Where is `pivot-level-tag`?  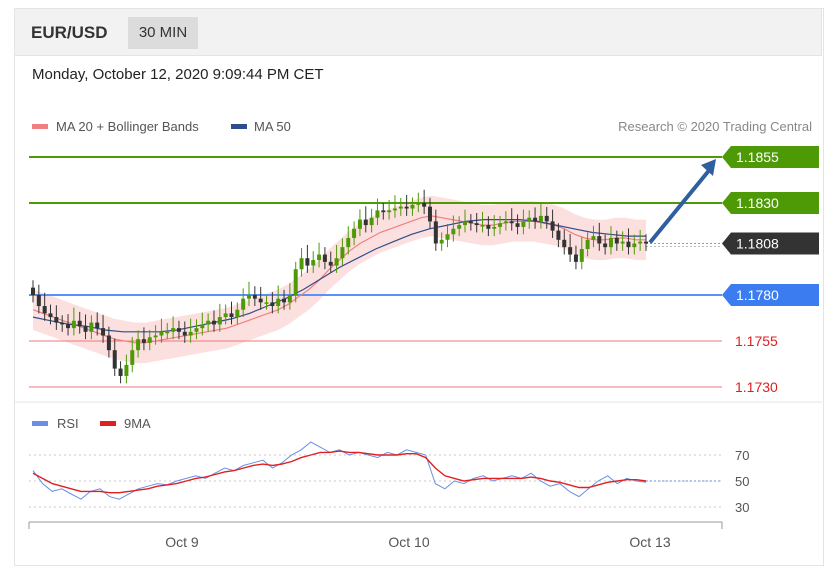
pivot-level-tag is located at coordinates (770, 295).